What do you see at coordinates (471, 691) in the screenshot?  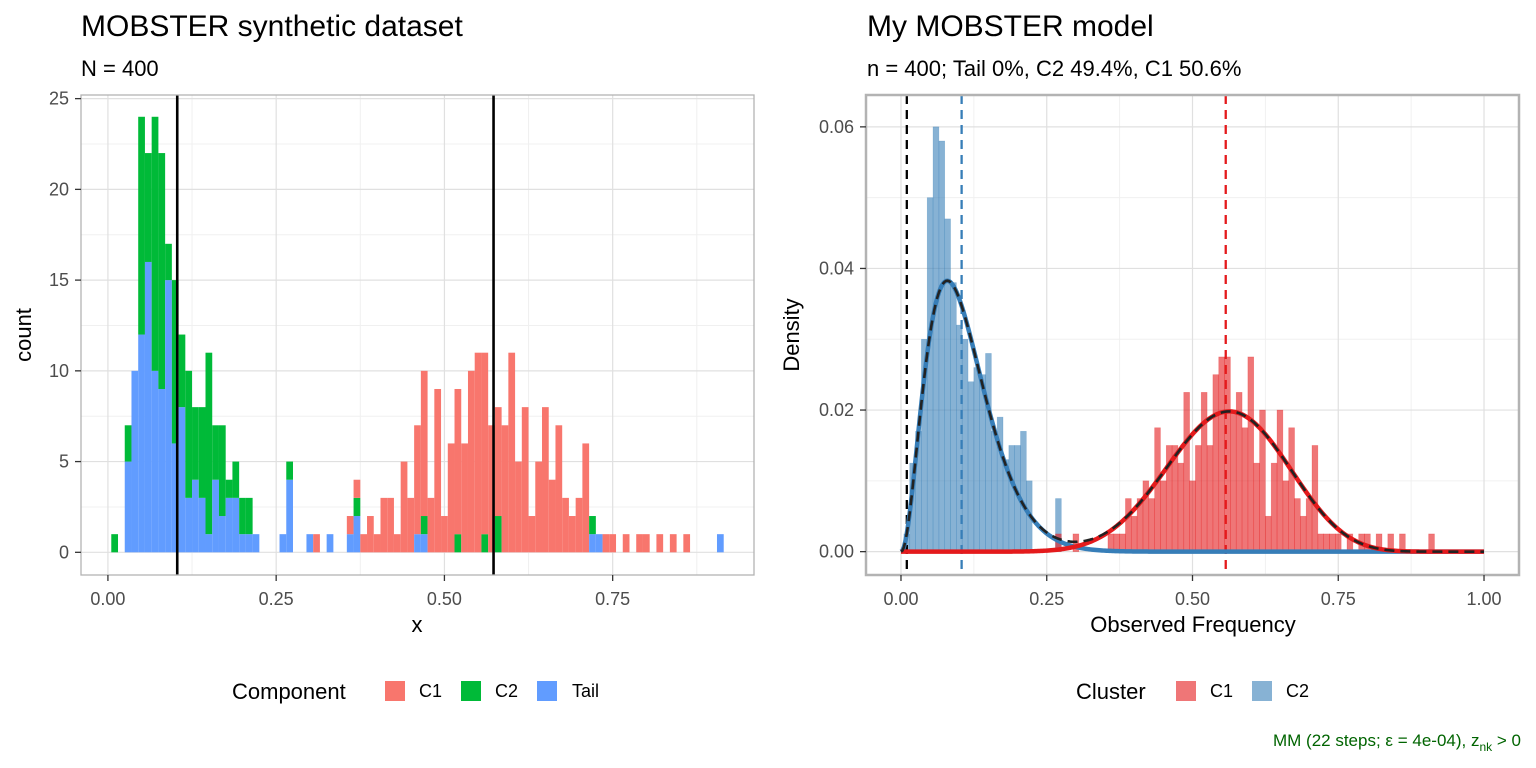 I see `legend-swatch-c2` at bounding box center [471, 691].